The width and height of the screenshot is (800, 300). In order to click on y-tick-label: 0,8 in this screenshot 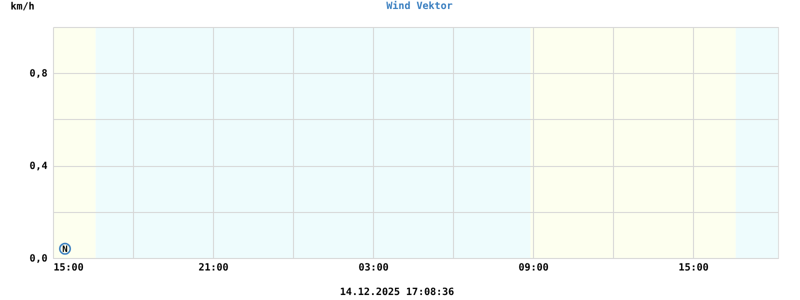, I will do `click(38, 74)`.